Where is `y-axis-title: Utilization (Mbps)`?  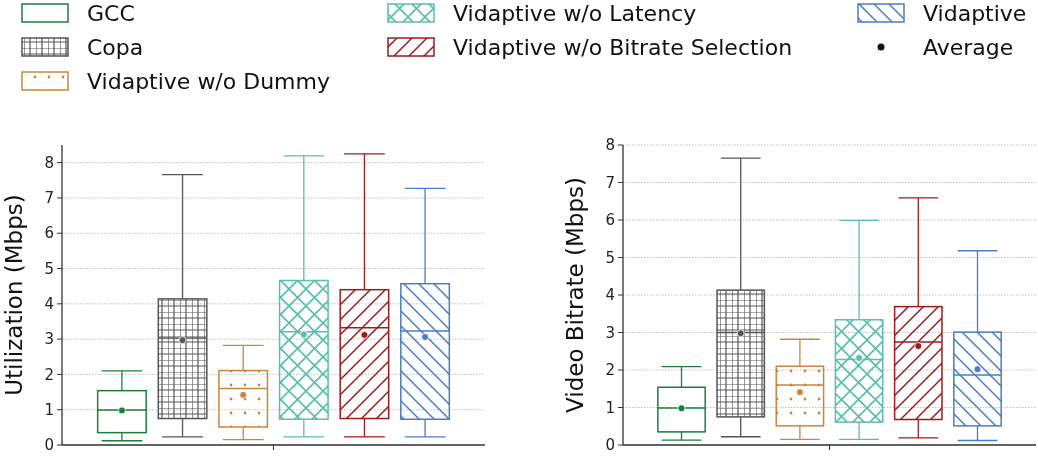 y-axis-title: Utilization (Mbps) is located at coordinates (14, 295).